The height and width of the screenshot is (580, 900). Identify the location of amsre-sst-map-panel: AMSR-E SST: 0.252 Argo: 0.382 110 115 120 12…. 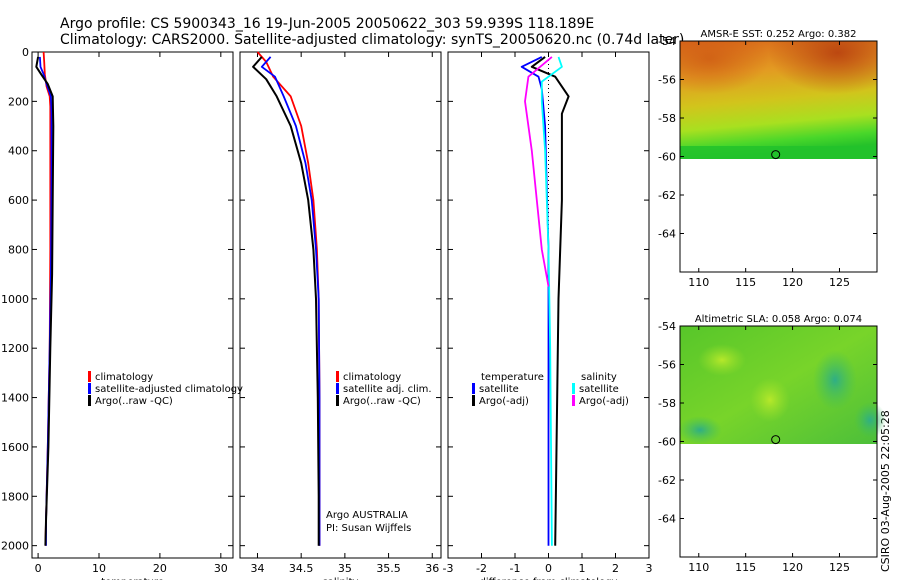
(768, 159).